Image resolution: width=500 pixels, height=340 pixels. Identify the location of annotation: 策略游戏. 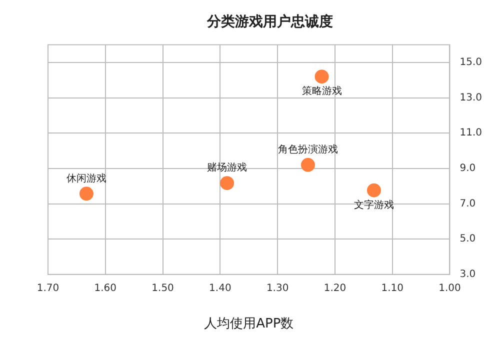
(322, 91).